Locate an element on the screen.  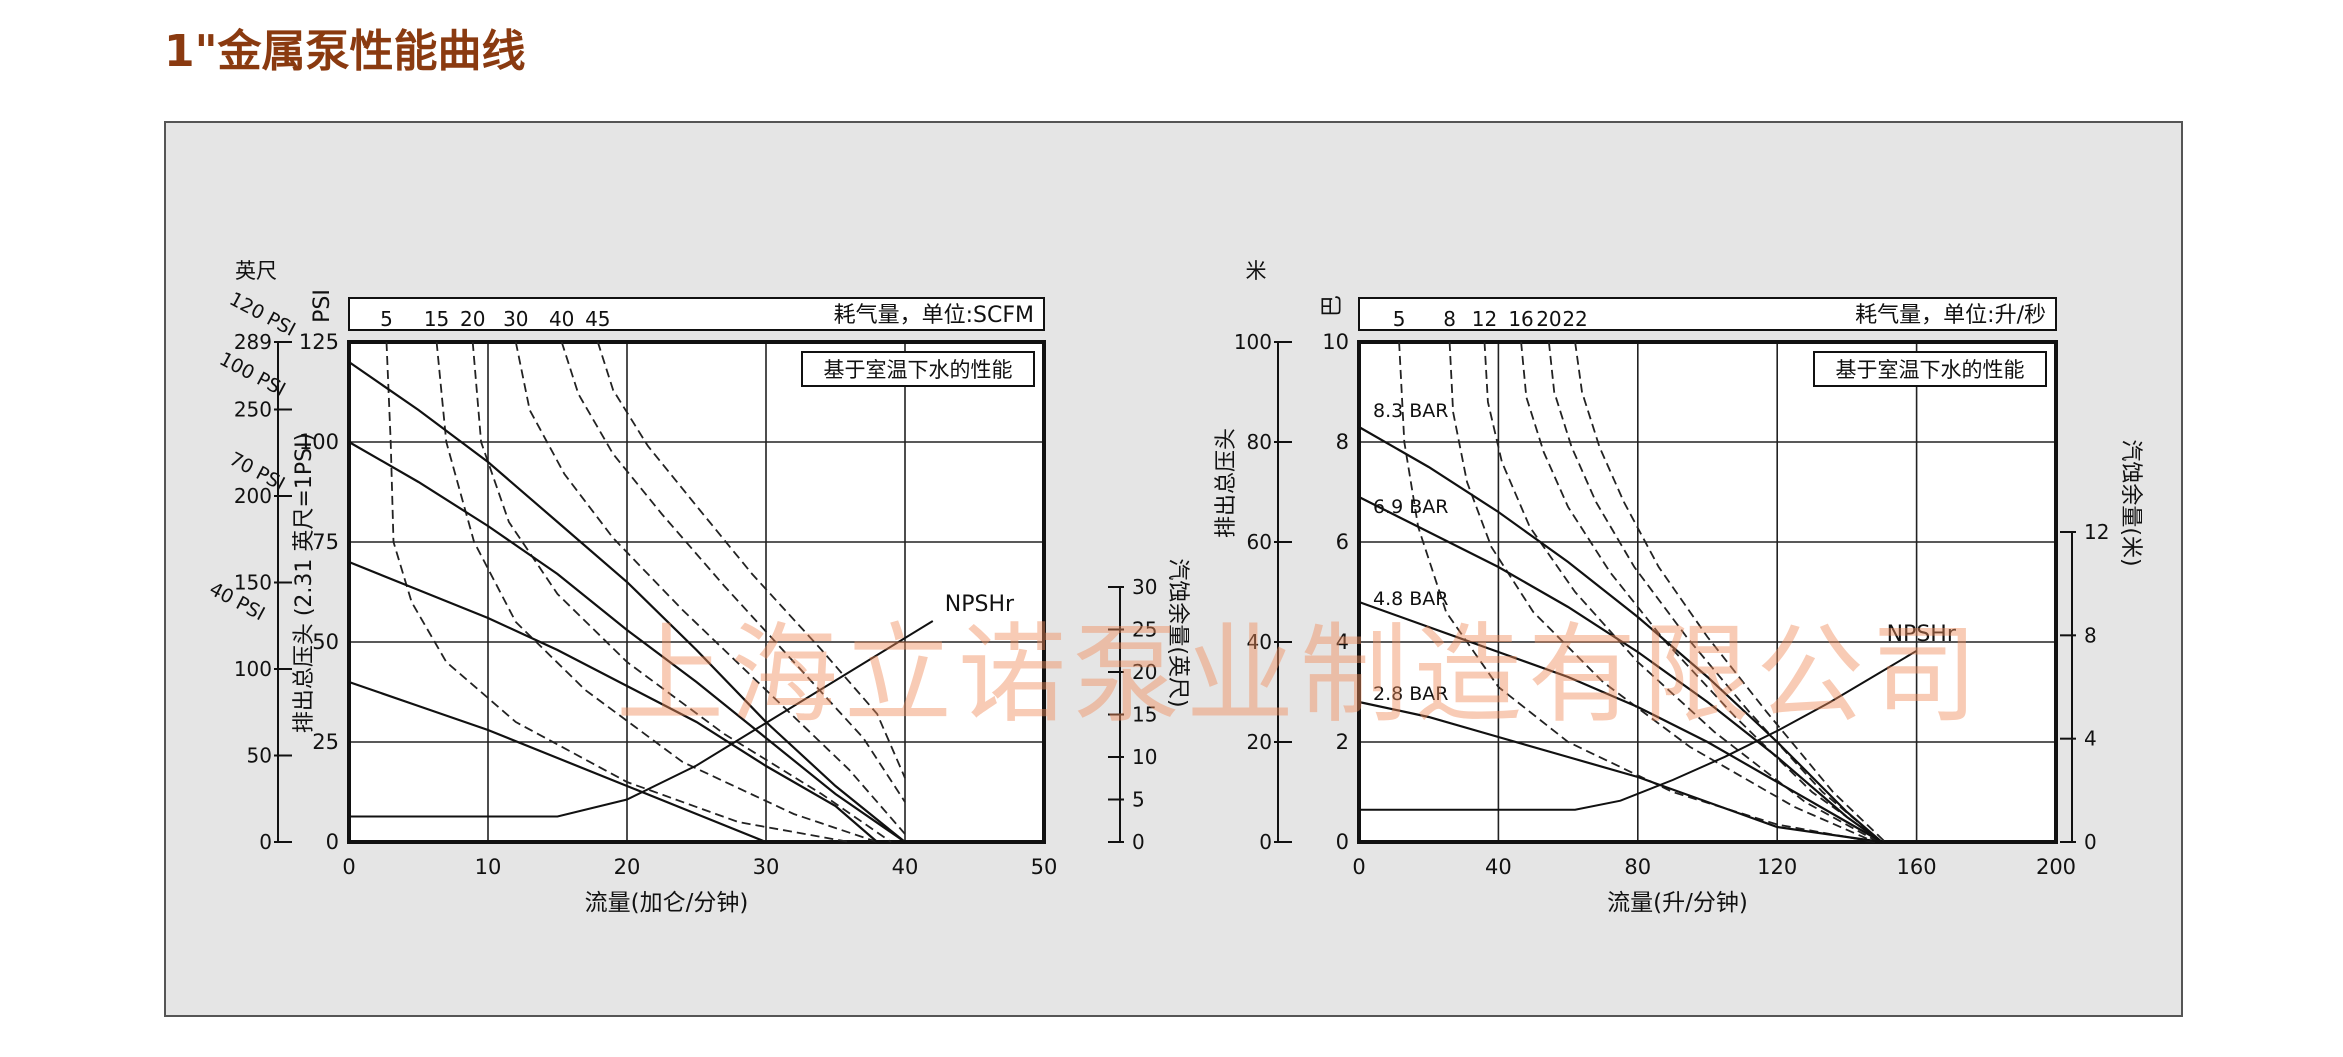
air-tick-label: 45 is located at coordinates (597, 319).